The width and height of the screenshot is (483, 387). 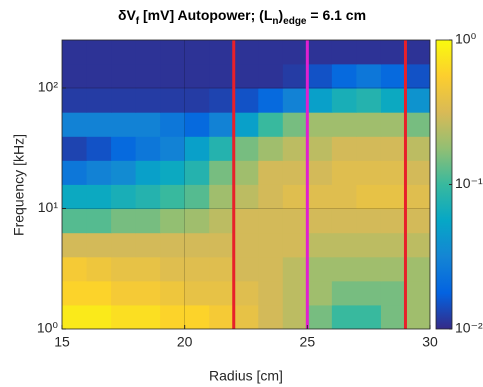 What do you see at coordinates (469, 328) in the screenshot?
I see `colorbar-tick-label: 10⁻²` at bounding box center [469, 328].